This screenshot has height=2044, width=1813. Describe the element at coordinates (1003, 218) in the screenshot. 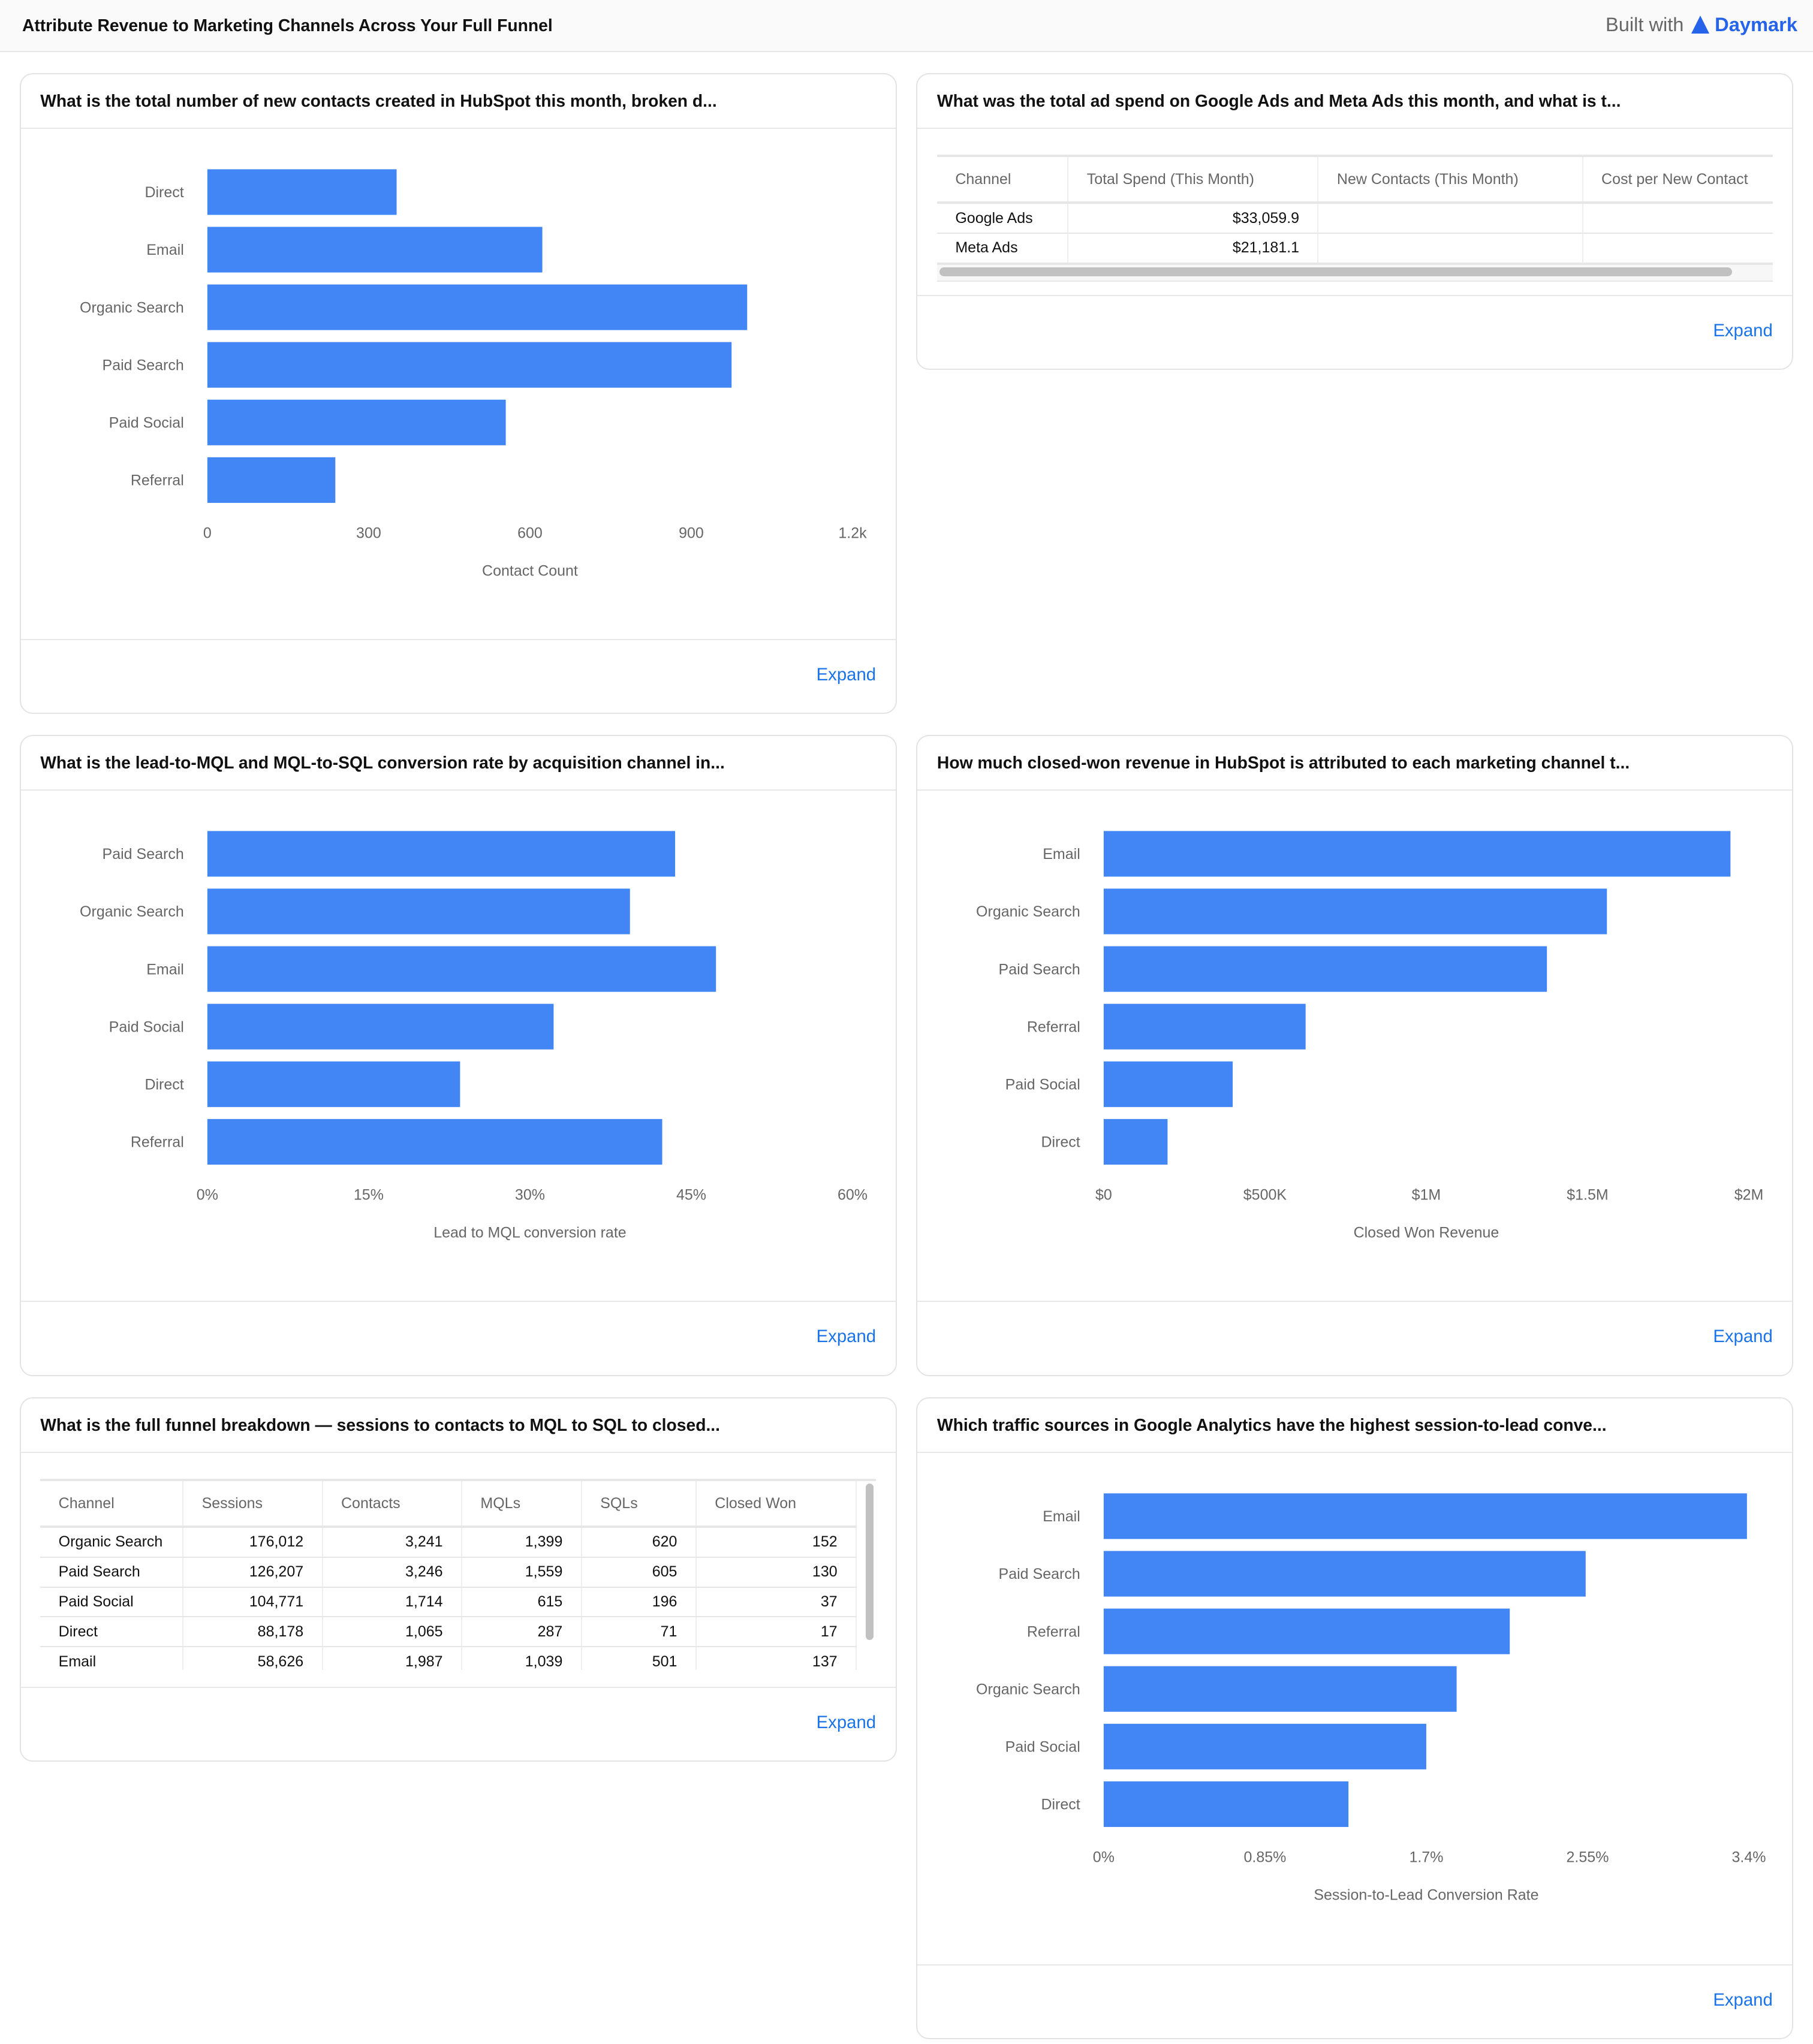

I see `table-cell: Google Ads` at that location.